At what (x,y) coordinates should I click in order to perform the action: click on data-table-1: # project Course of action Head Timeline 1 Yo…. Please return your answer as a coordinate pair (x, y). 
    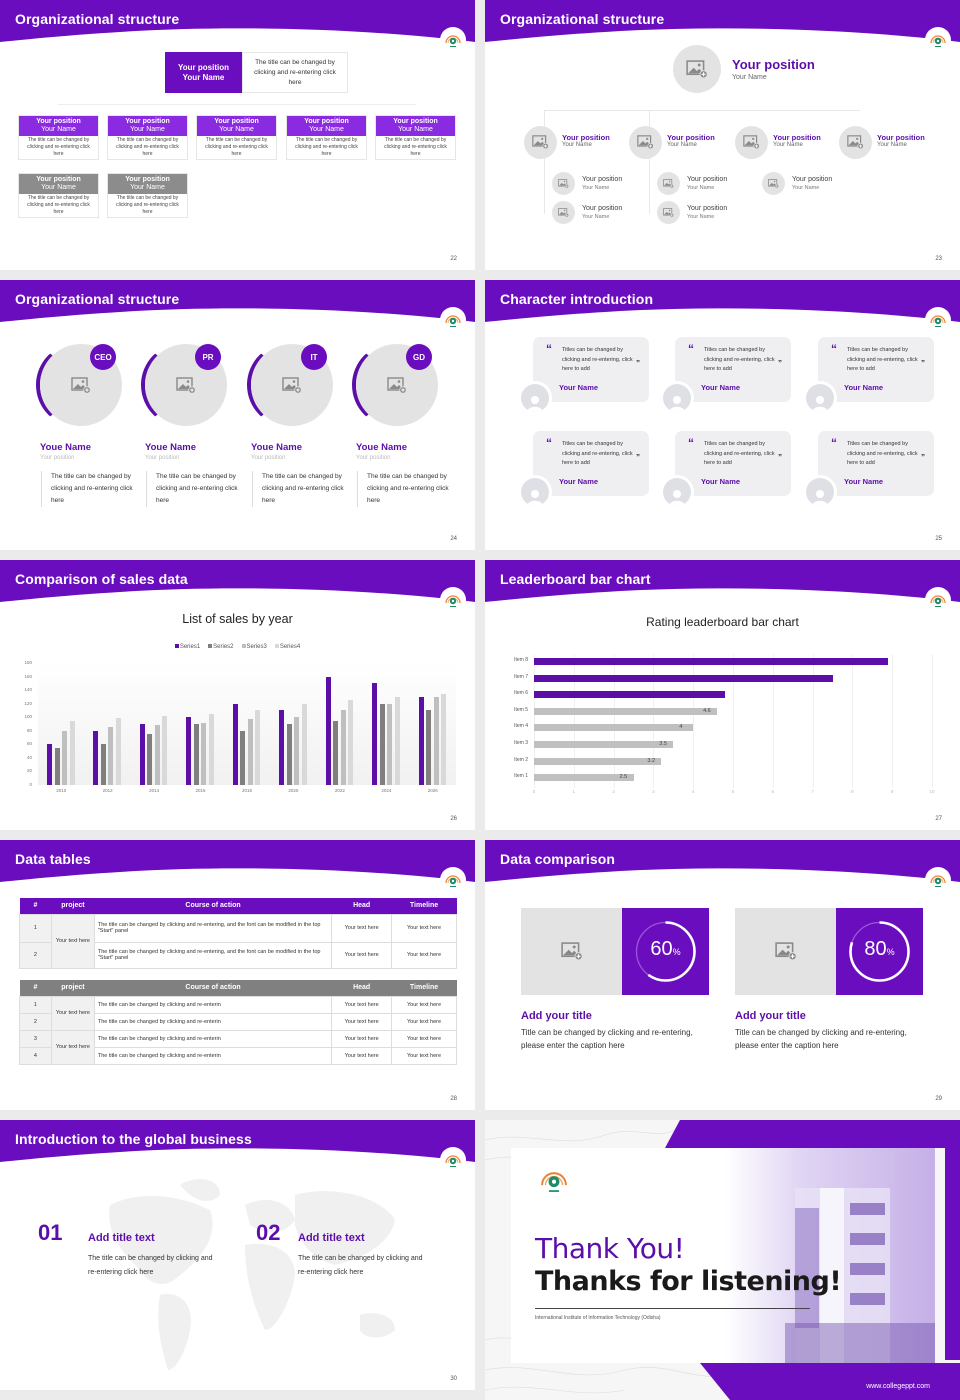
    Looking at the image, I should click on (238, 933).